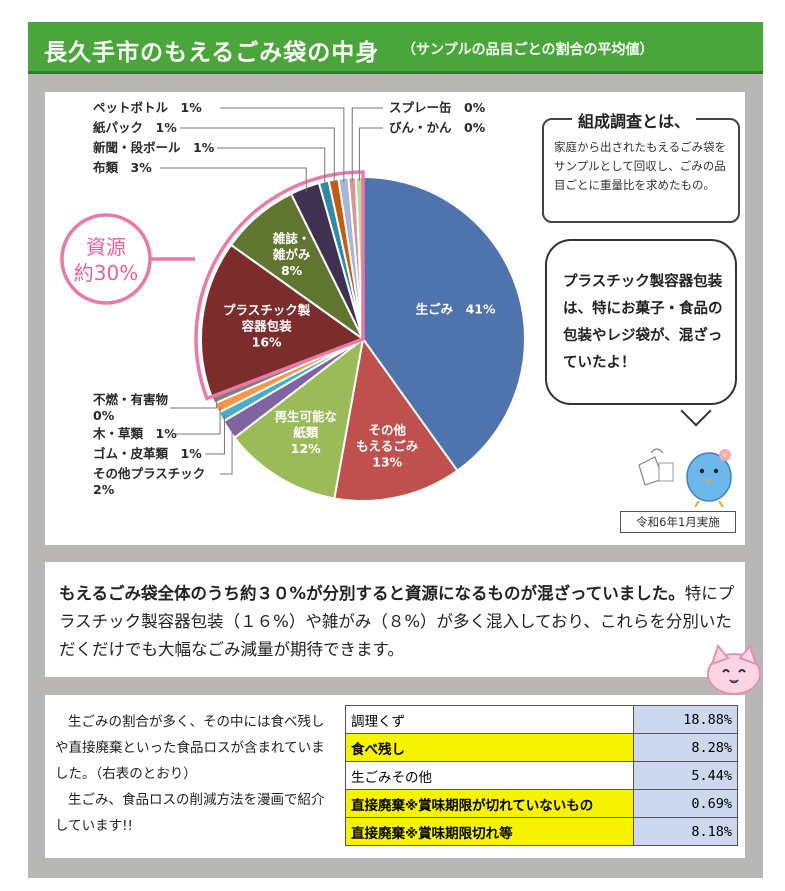  I want to click on table-row: 調理くず 18.88%, so click(541, 719).